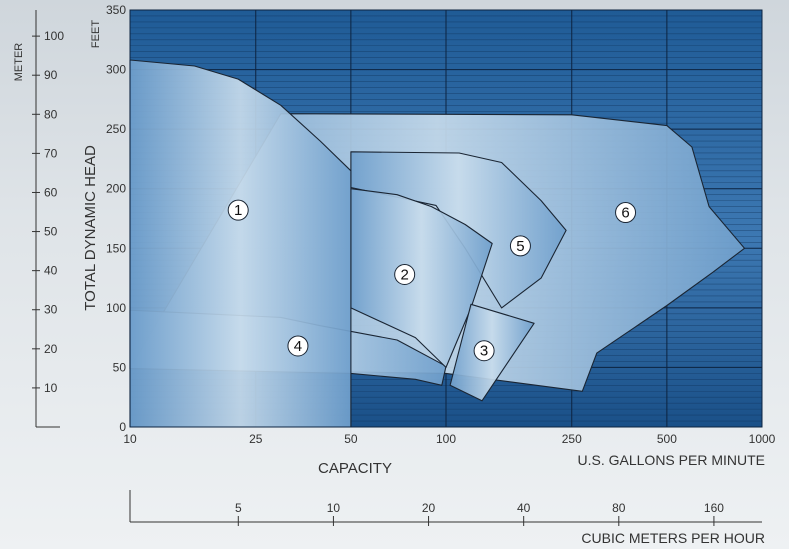  I want to click on m3h-tick-label: 40, so click(524, 508).